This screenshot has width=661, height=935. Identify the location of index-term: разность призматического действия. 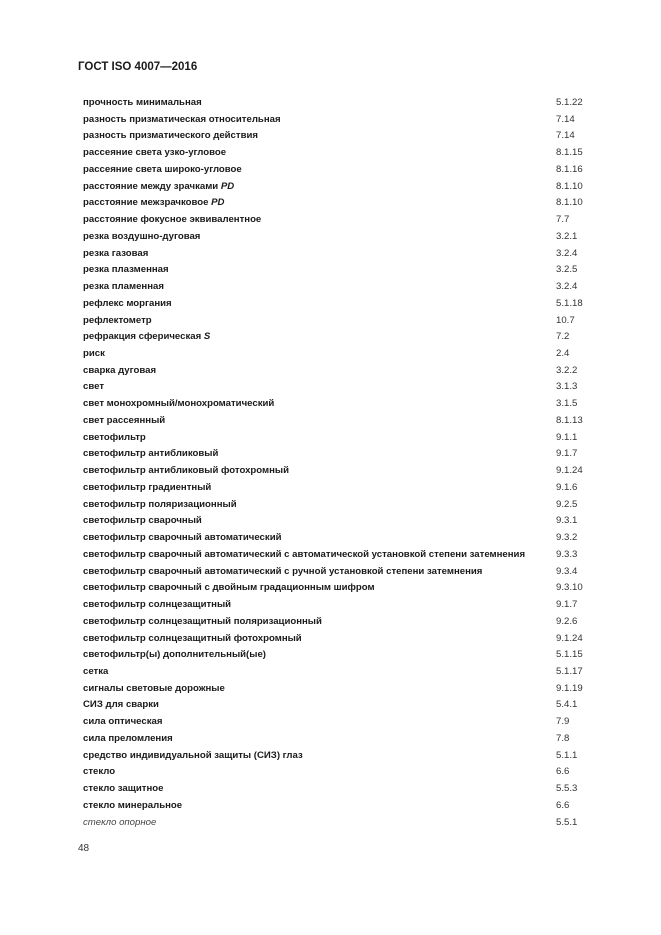
(170, 135).